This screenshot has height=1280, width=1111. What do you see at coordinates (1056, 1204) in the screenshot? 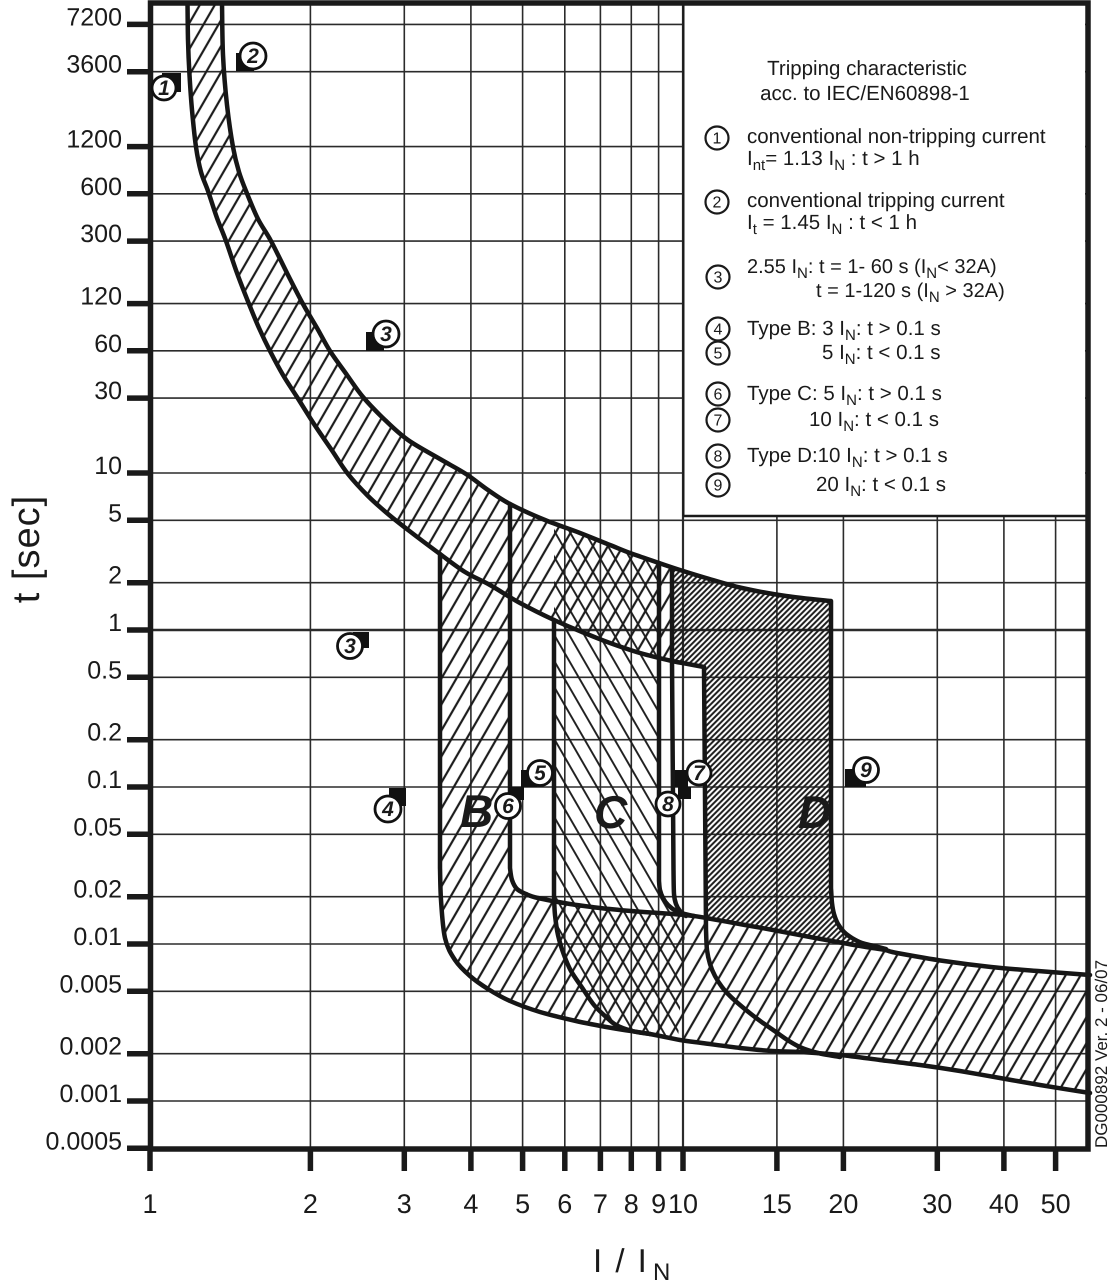
I see `svg-text: 50` at bounding box center [1056, 1204].